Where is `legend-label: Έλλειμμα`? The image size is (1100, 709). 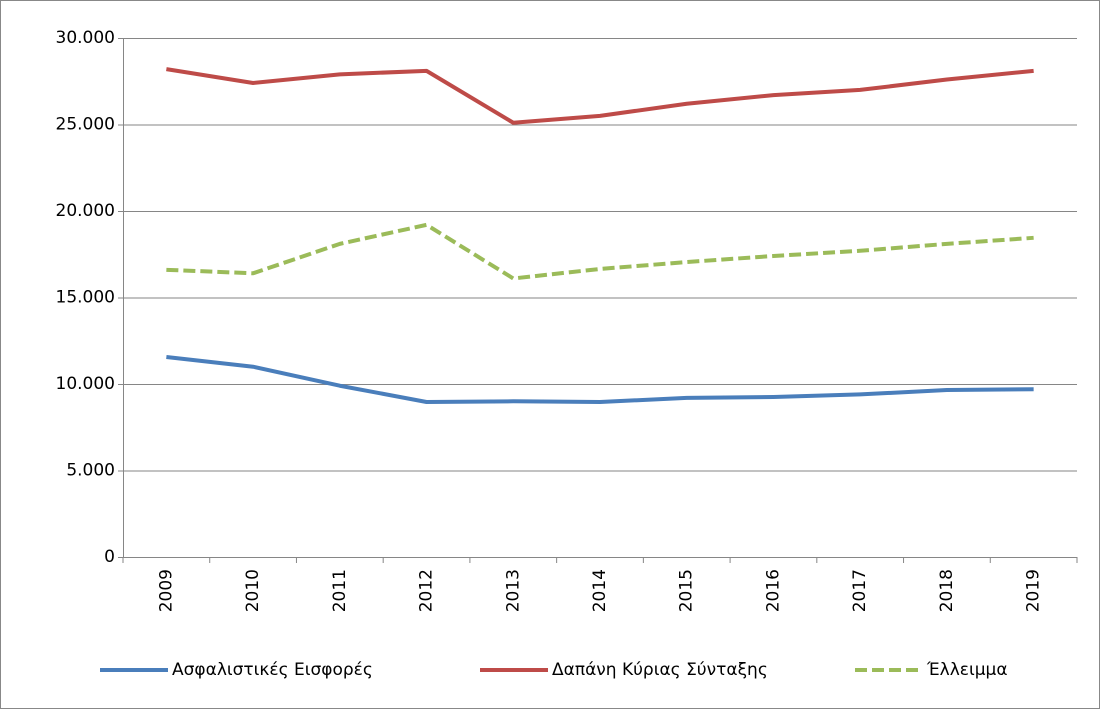
legend-label: Έλλειμμα is located at coordinates (967, 670).